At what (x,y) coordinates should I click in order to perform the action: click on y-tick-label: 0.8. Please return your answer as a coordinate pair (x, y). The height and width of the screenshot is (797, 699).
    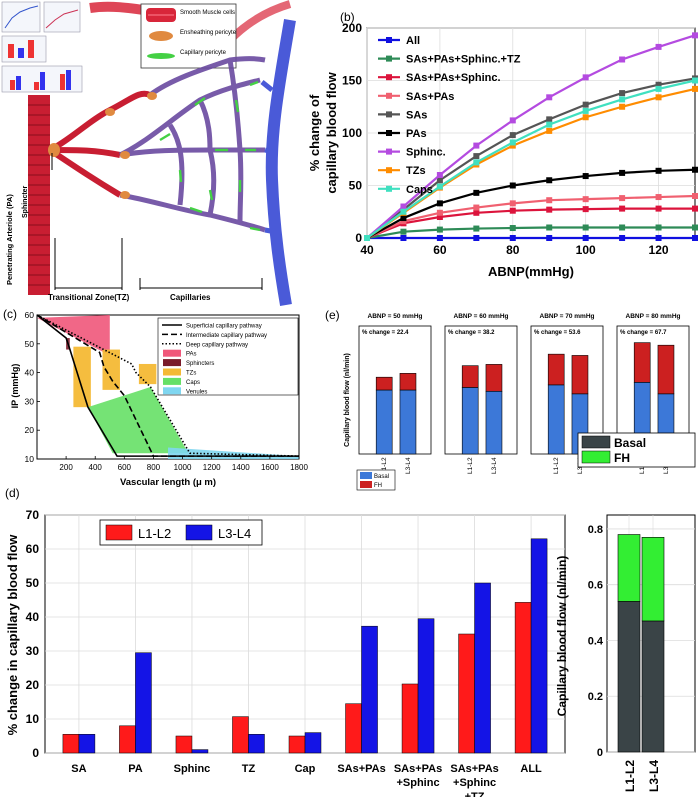
    Looking at the image, I should click on (595, 530).